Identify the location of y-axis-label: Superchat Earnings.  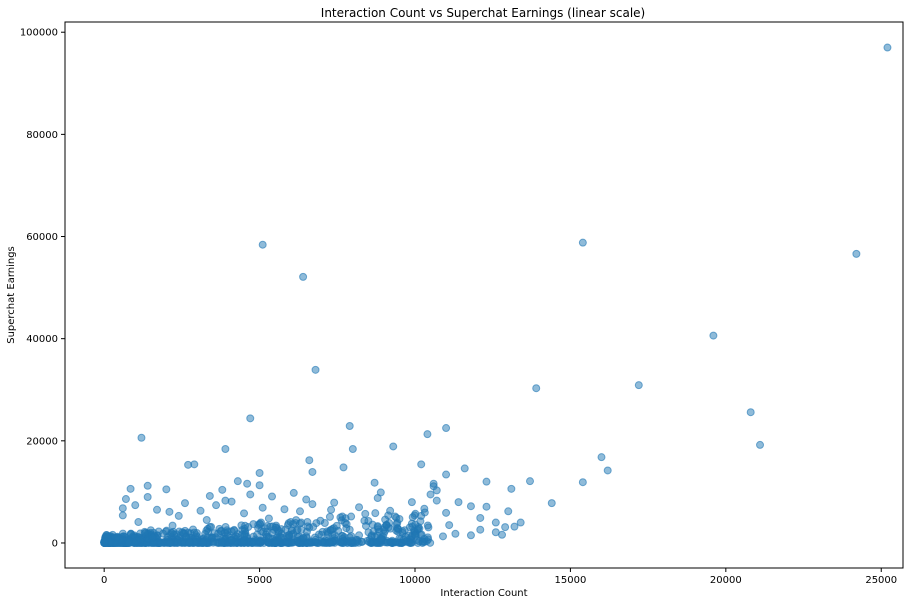
(11, 295).